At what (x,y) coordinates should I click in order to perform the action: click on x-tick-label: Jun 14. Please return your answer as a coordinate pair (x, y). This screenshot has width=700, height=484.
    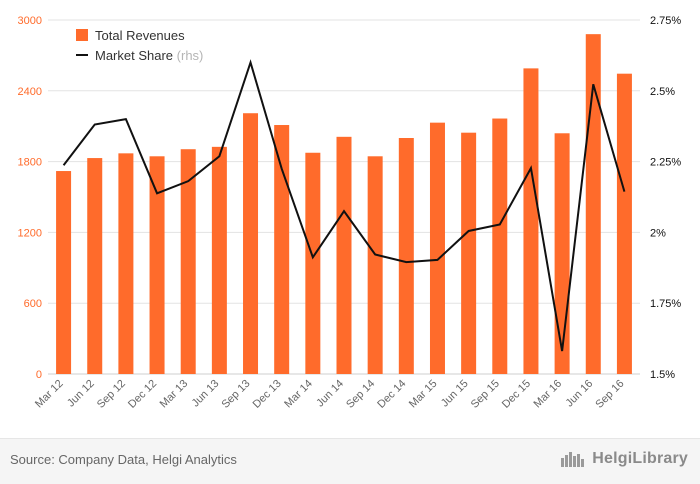
    Looking at the image, I should click on (330, 394).